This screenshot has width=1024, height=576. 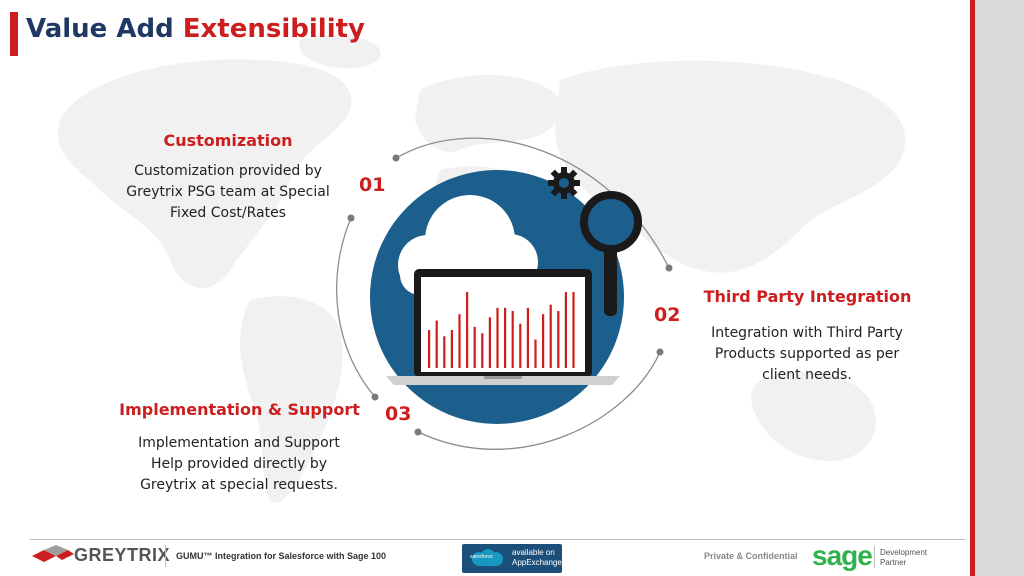 I want to click on sage-separator, so click(x=874, y=557).